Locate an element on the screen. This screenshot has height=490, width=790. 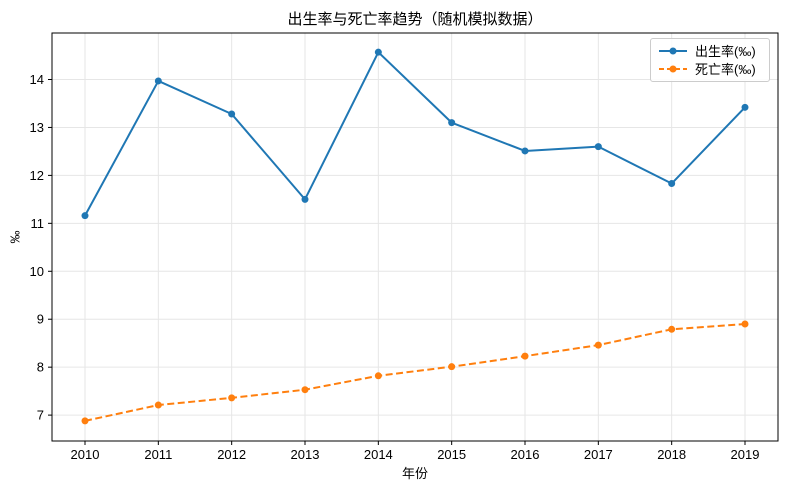
y-tick-label: 10 is located at coordinates (37, 271).